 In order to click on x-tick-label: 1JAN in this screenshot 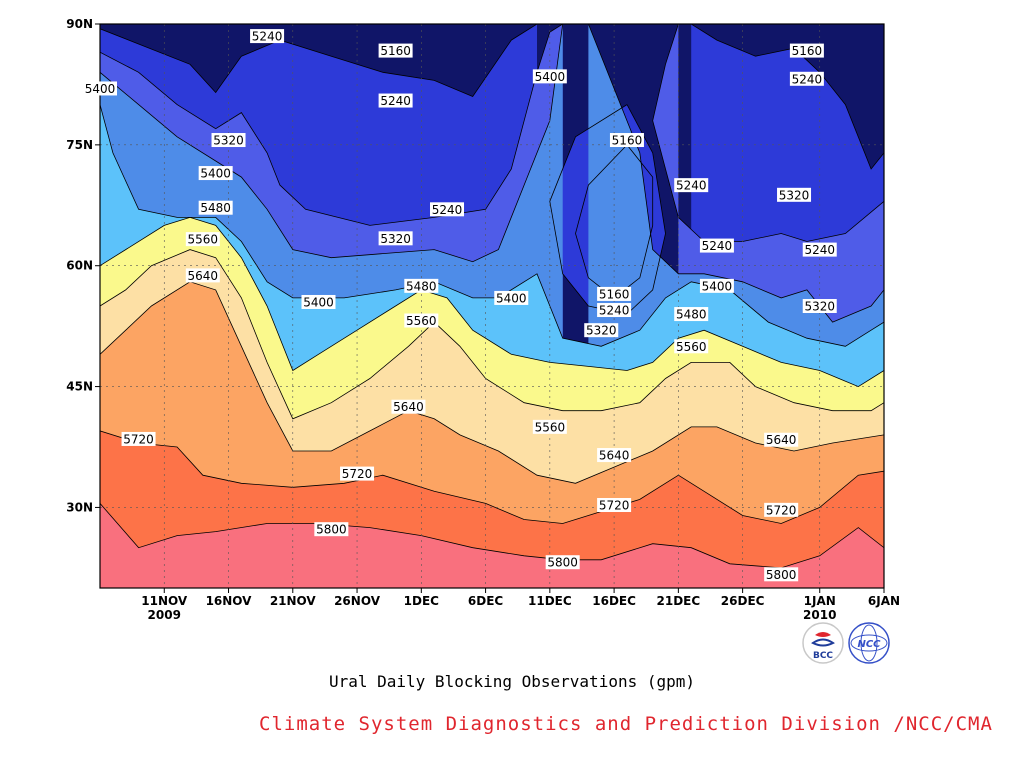, I will do `click(820, 601)`.